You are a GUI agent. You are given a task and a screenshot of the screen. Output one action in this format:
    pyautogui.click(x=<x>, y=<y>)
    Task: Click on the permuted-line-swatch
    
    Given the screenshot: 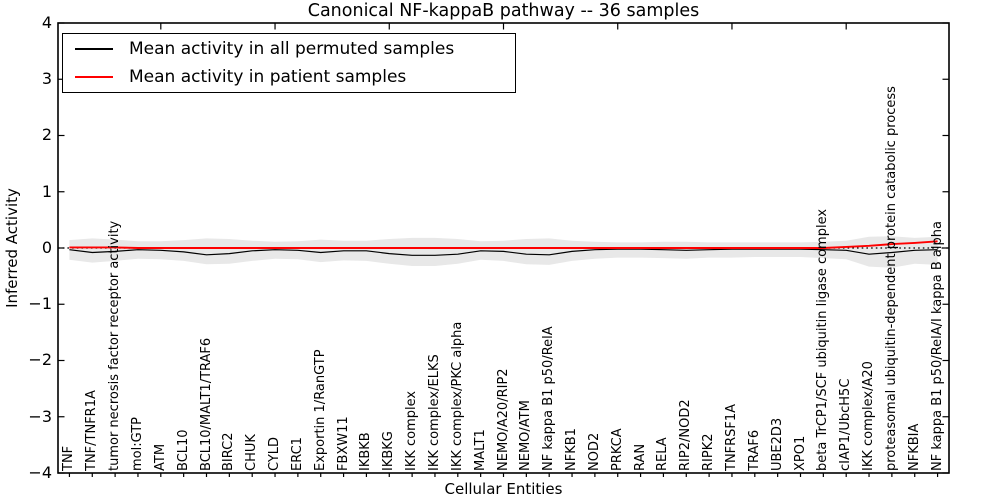 What is the action you would take?
    pyautogui.click(x=94, y=49)
    